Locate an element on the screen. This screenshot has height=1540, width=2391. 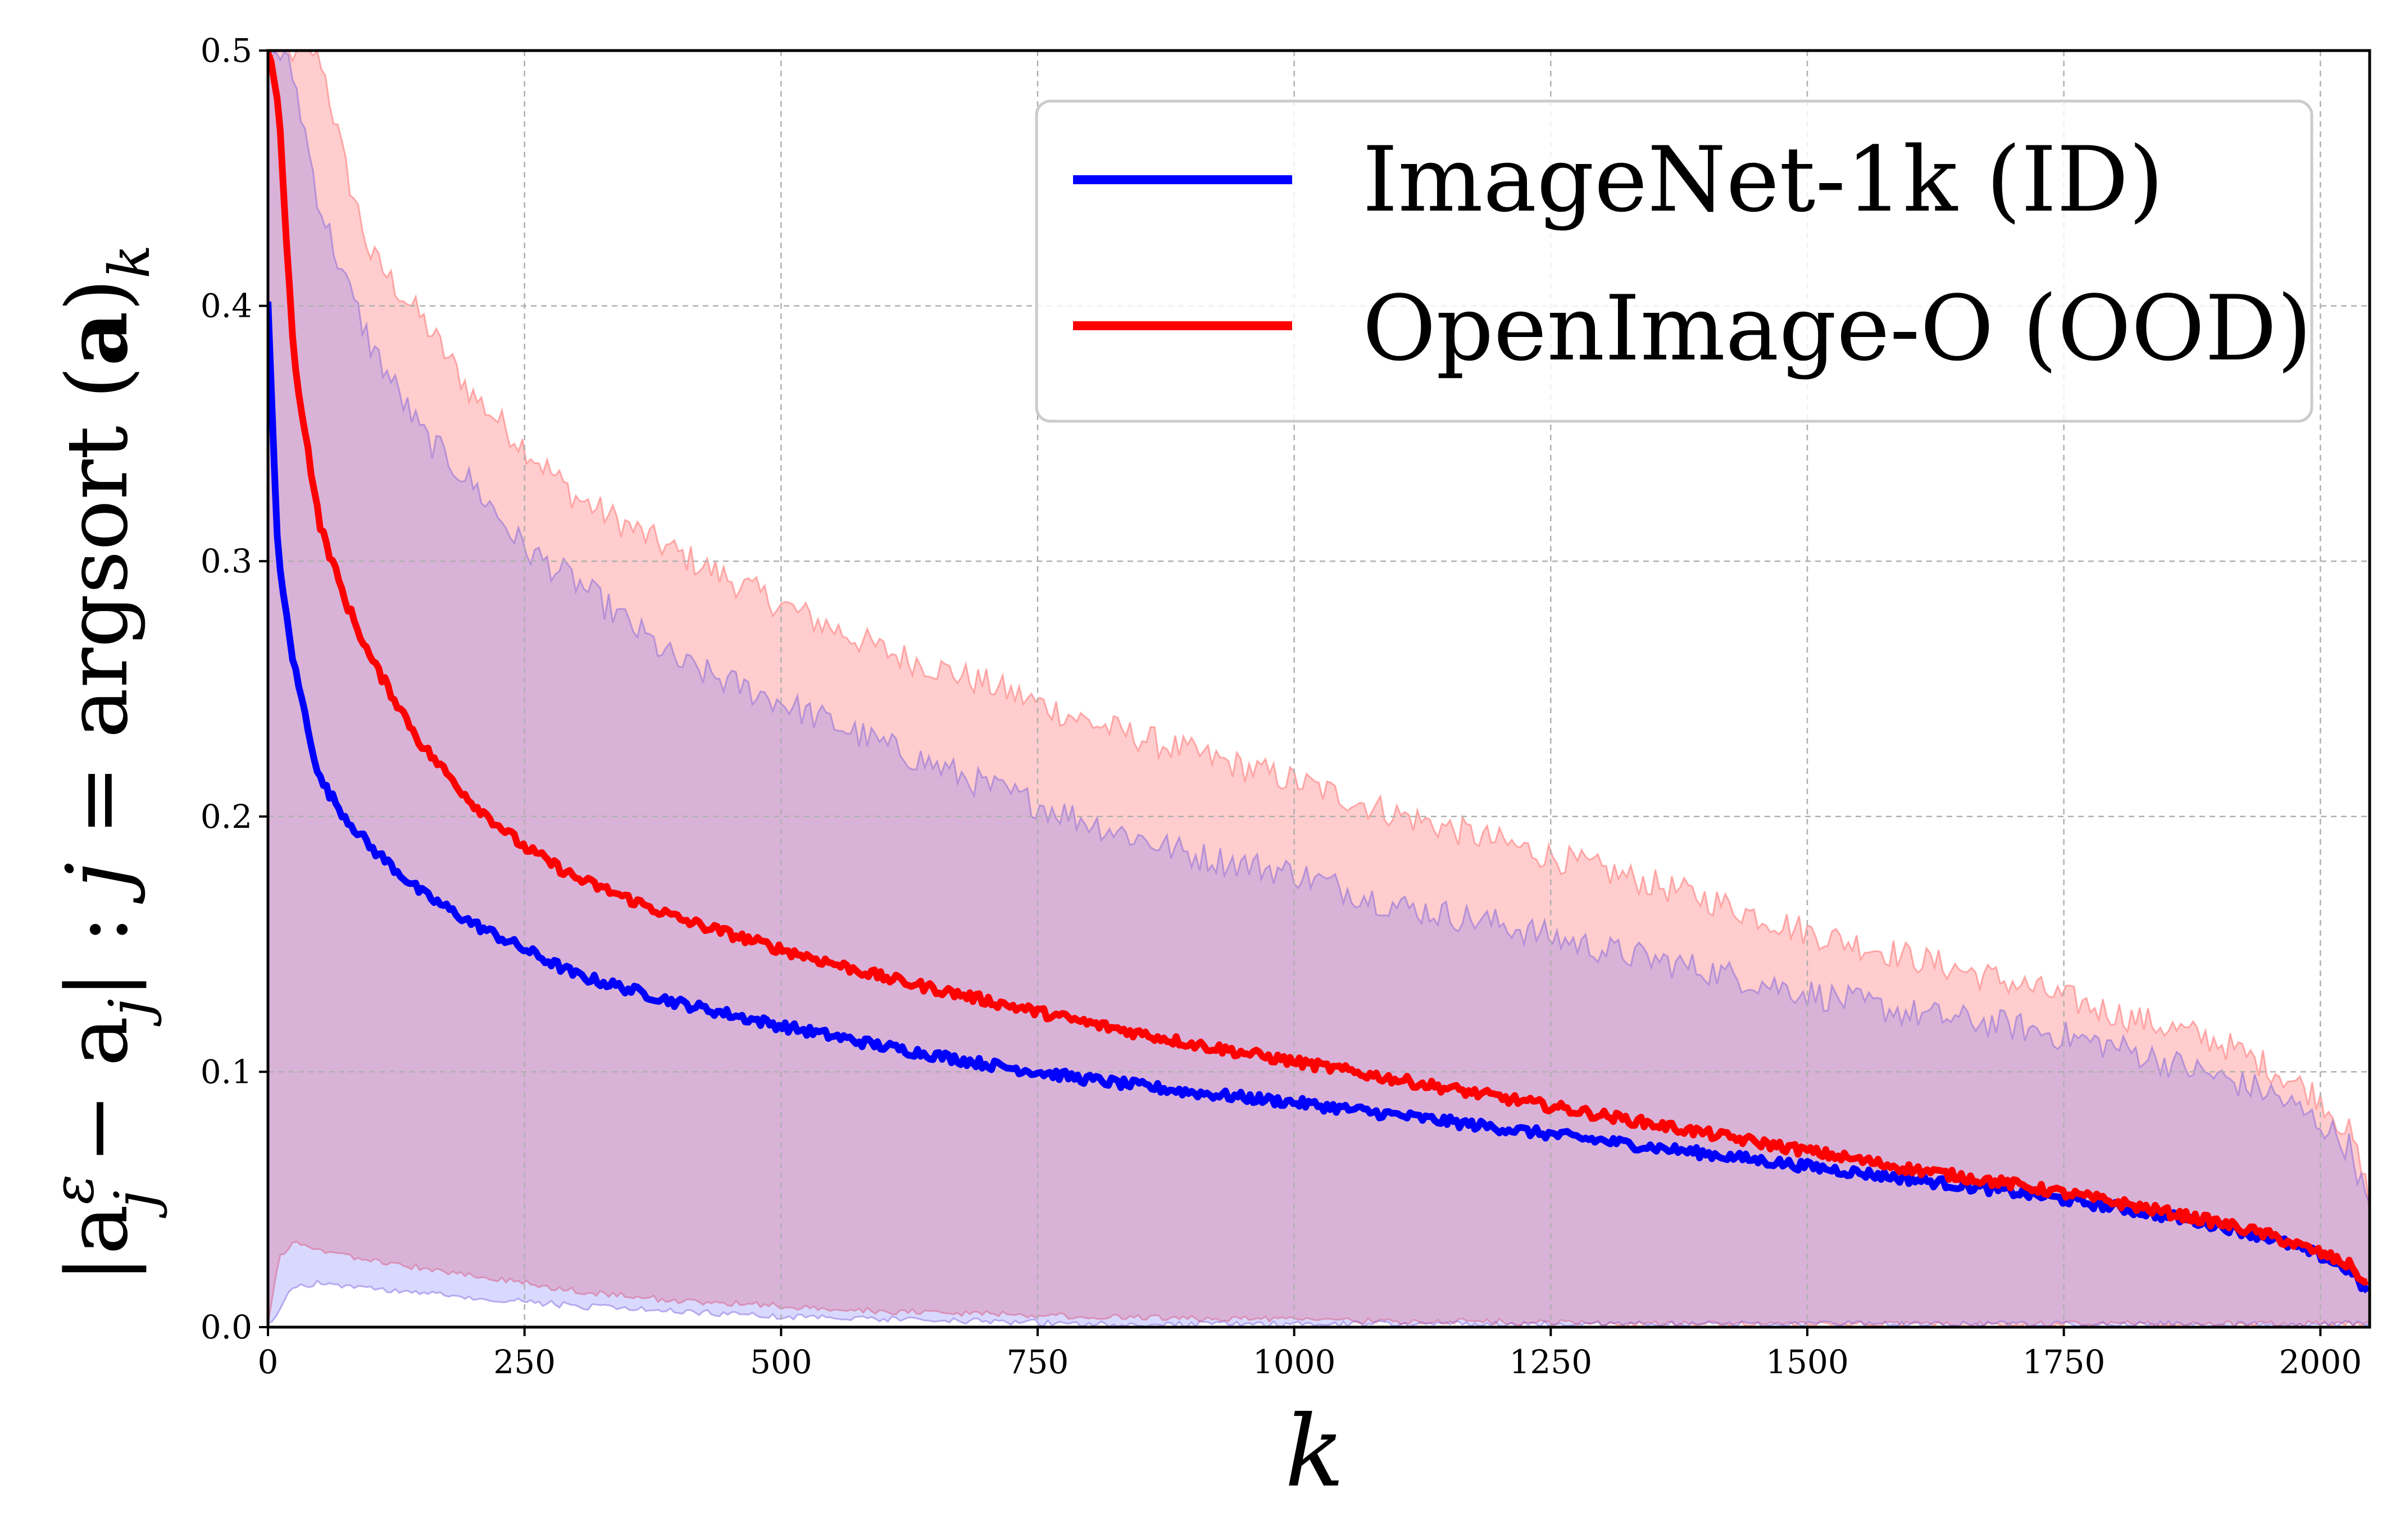
y-tick-label: 0.2 is located at coordinates (227, 817).